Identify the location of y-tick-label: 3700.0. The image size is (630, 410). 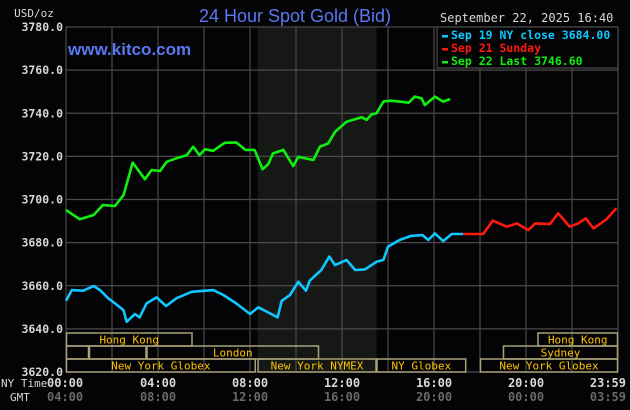
(42, 200).